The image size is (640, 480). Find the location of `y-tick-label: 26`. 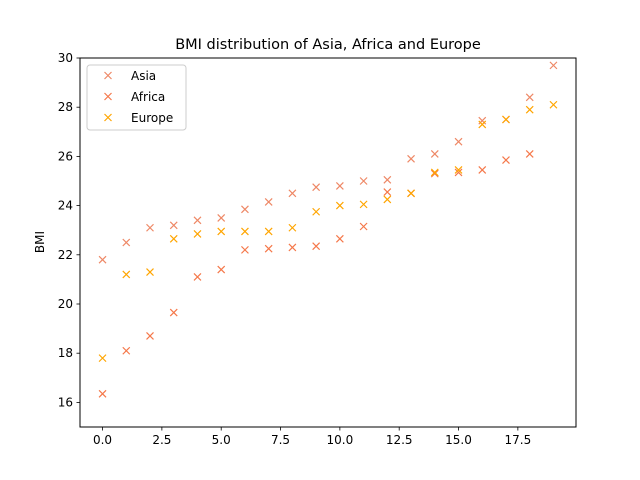

y-tick-label: 26 is located at coordinates (65, 156).